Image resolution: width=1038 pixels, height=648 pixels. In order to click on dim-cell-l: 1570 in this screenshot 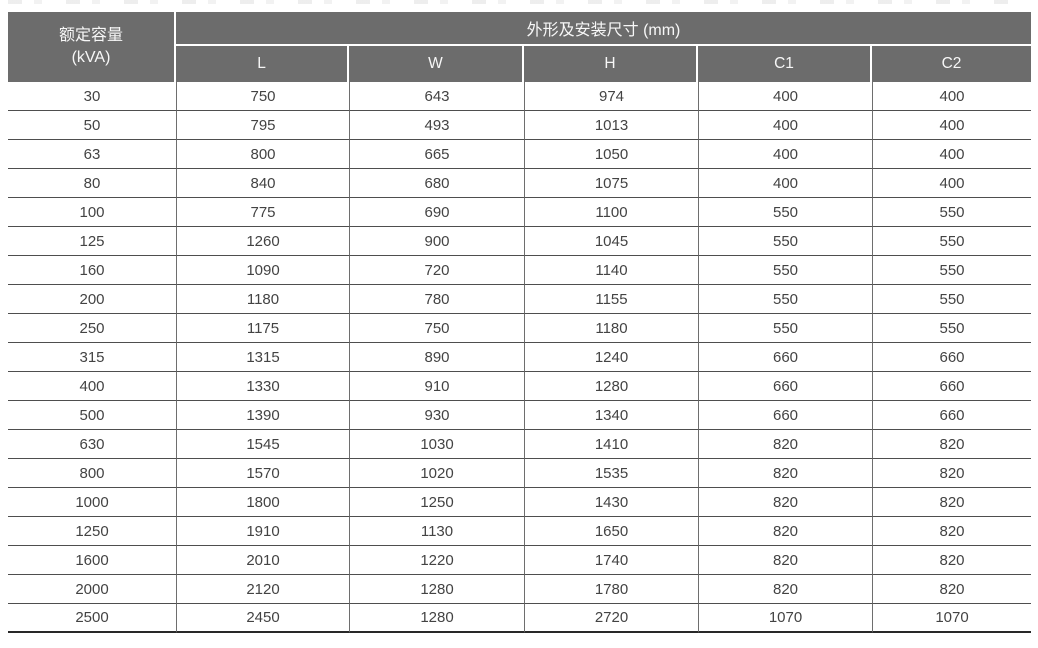, I will do `click(262, 473)`.